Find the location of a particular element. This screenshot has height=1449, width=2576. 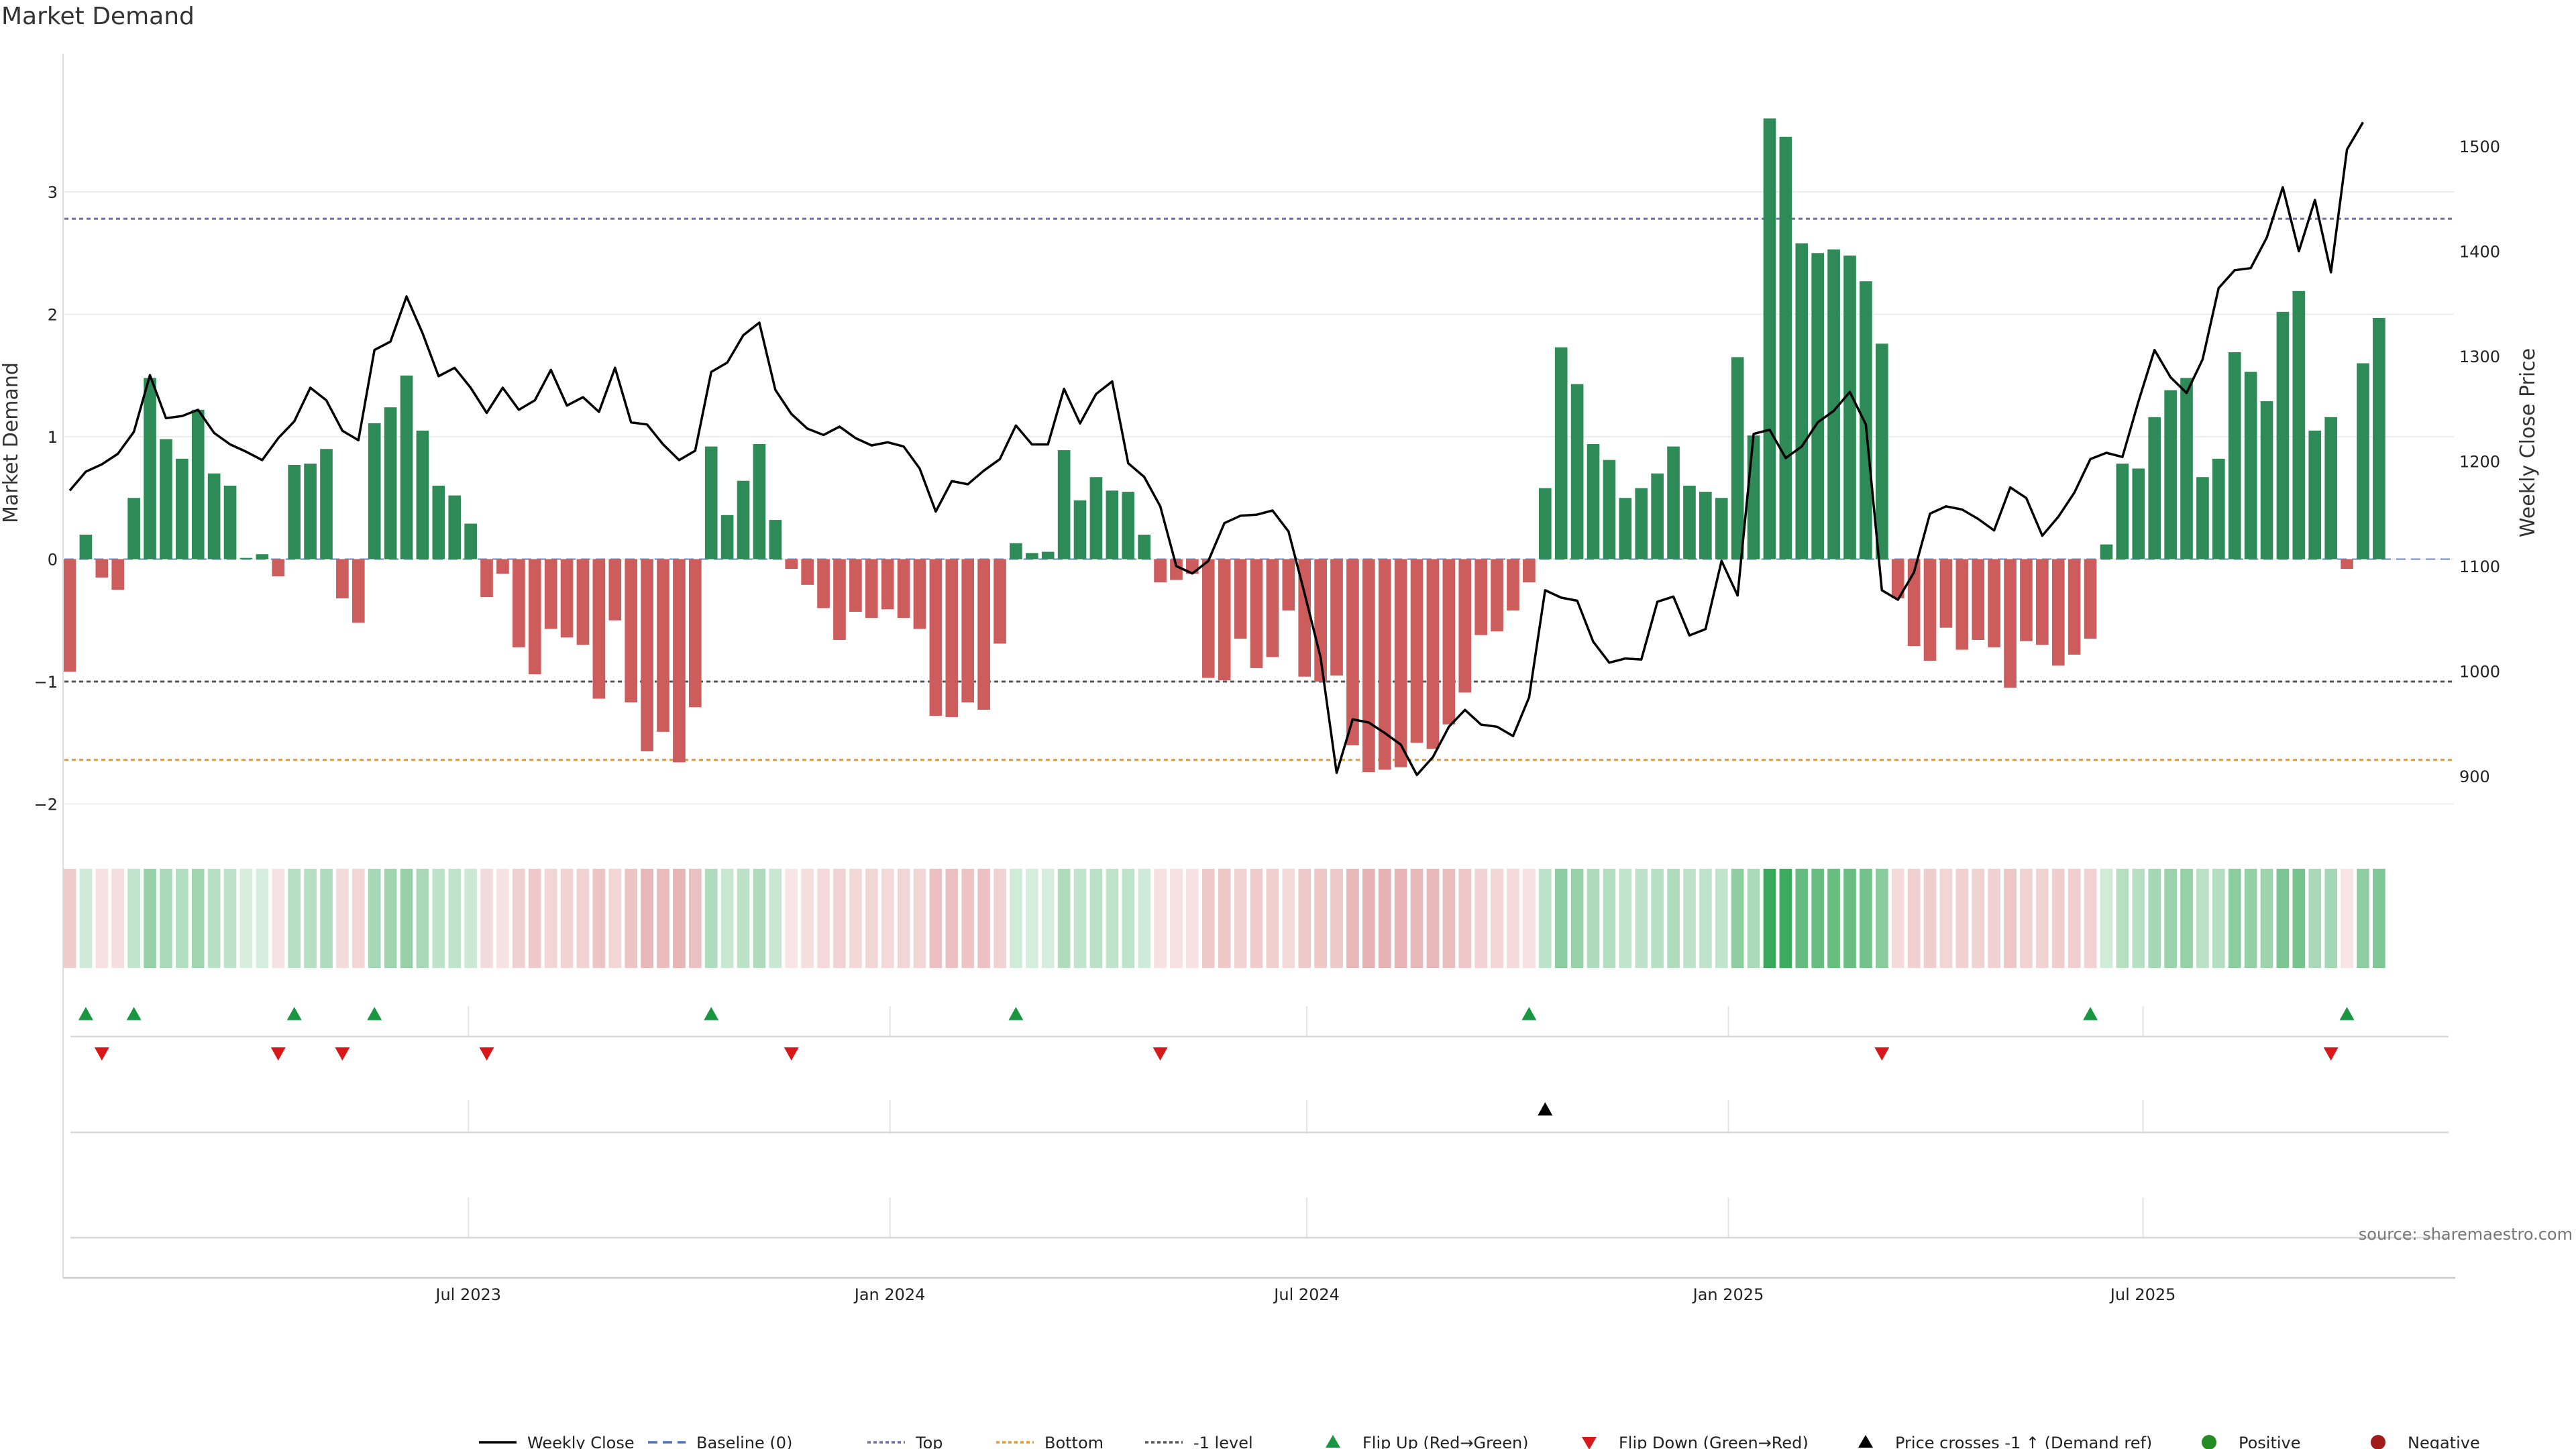

y-tick-left: 3 is located at coordinates (53, 192).